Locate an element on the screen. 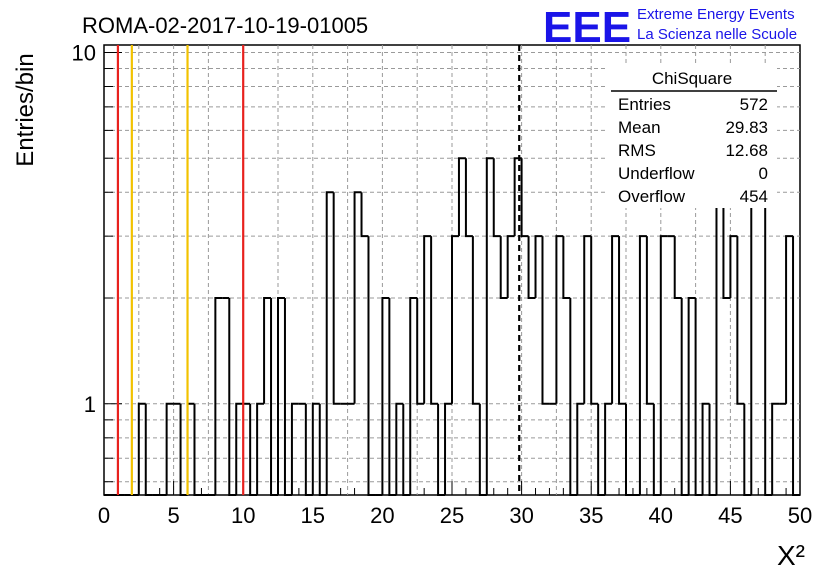  x-tick-label: 20 is located at coordinates (382, 515).